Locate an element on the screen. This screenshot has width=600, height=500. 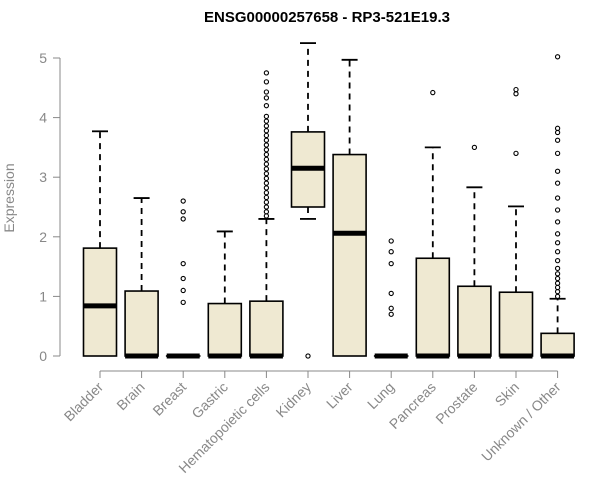
x-tick-label: Unknown / Other is located at coordinates (521, 422).